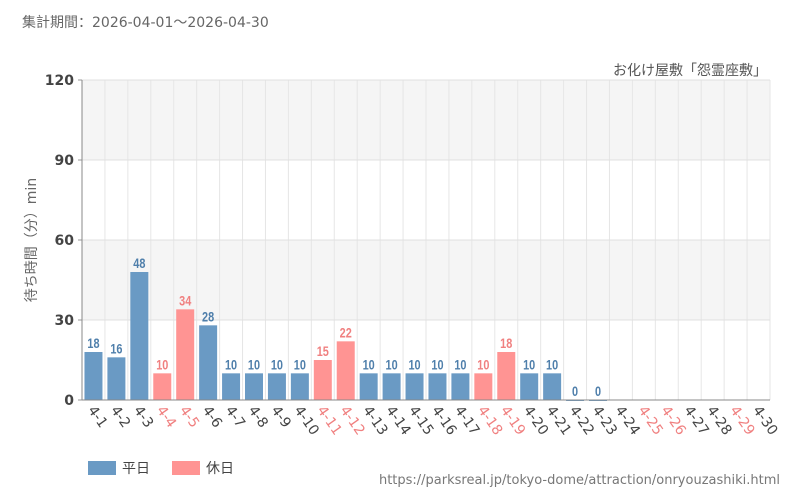 This screenshot has height=500, width=800. I want to click on x-tick-label-4-15: 4-15, so click(420, 420).